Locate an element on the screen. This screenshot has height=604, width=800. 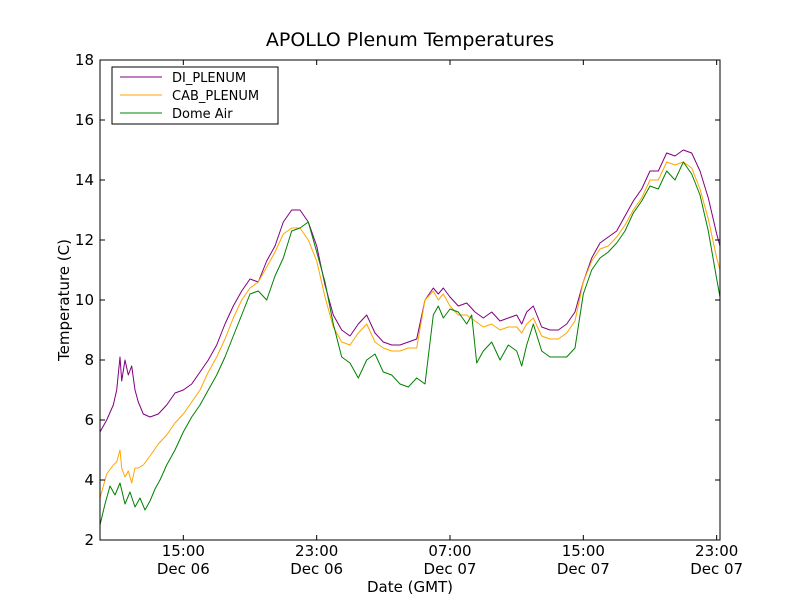
legend: DI_PLENUM CAB_PLENUM Dome Air is located at coordinates (195, 95).